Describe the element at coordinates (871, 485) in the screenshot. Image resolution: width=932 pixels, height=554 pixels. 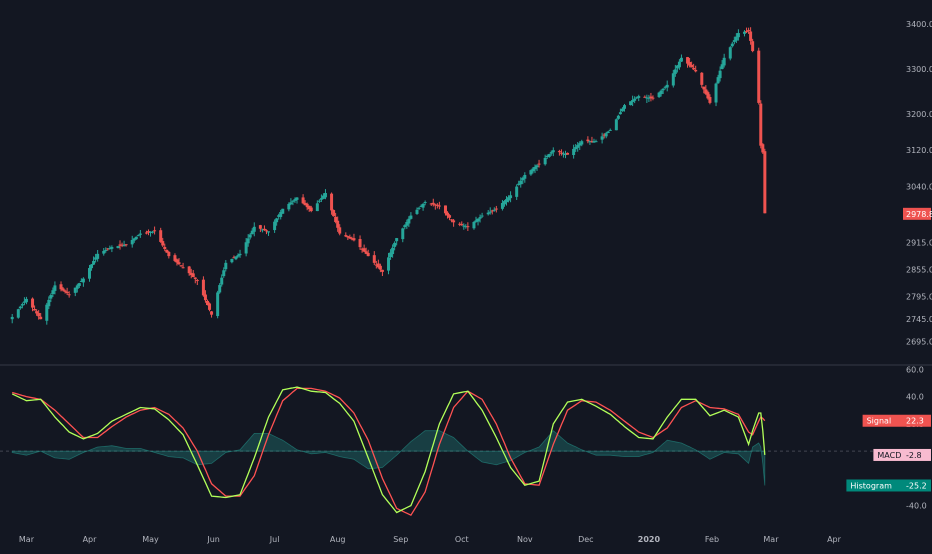
I see `histogram-legend-label: Histogram` at that location.